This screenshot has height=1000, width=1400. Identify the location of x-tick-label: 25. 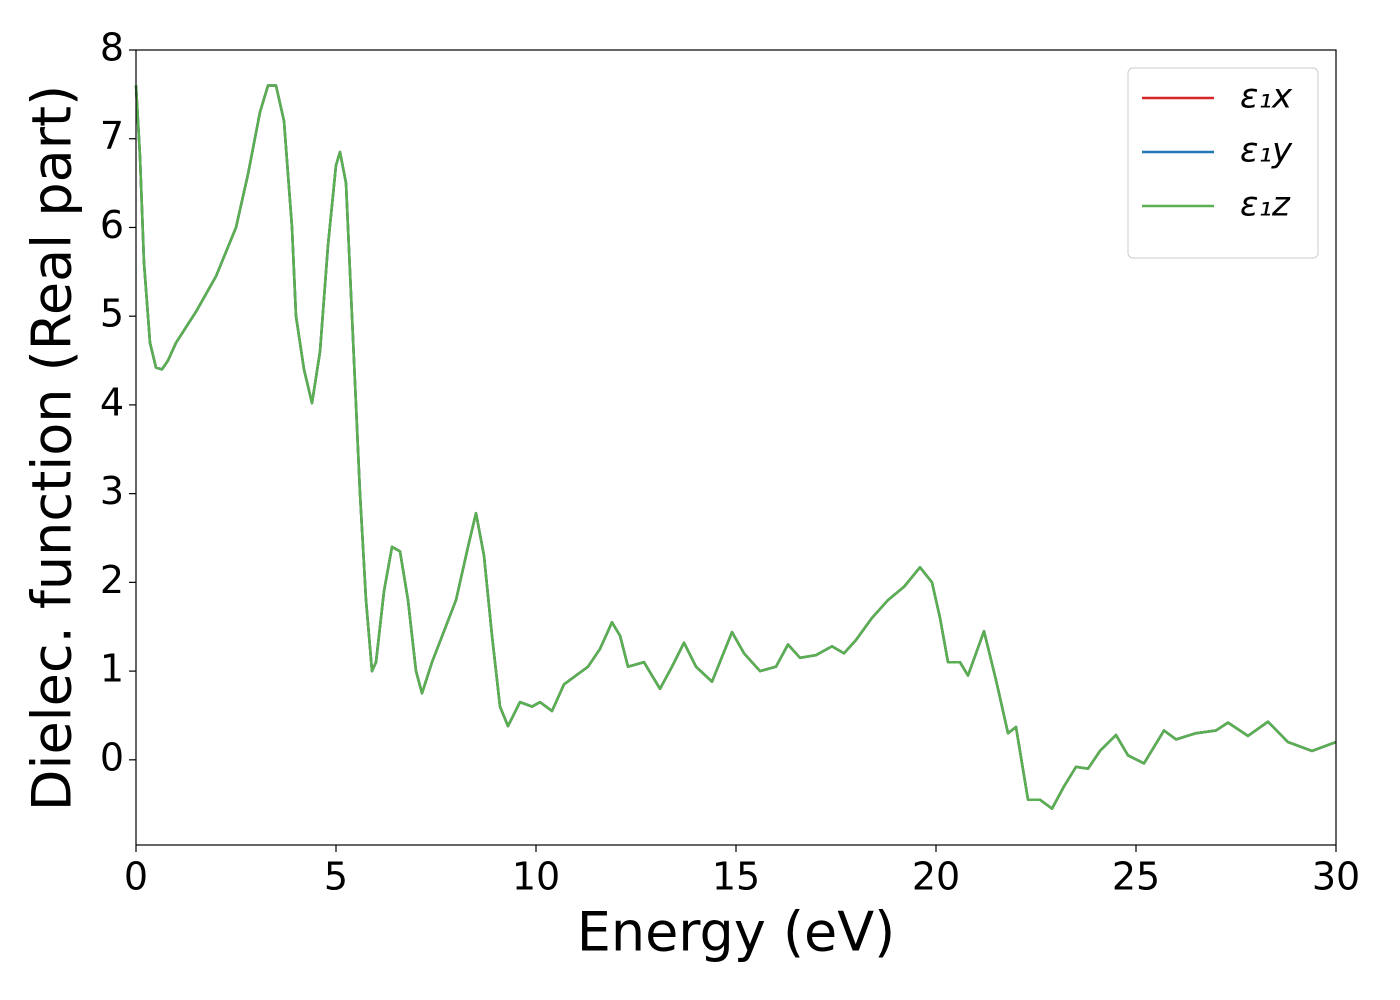
(1136, 877).